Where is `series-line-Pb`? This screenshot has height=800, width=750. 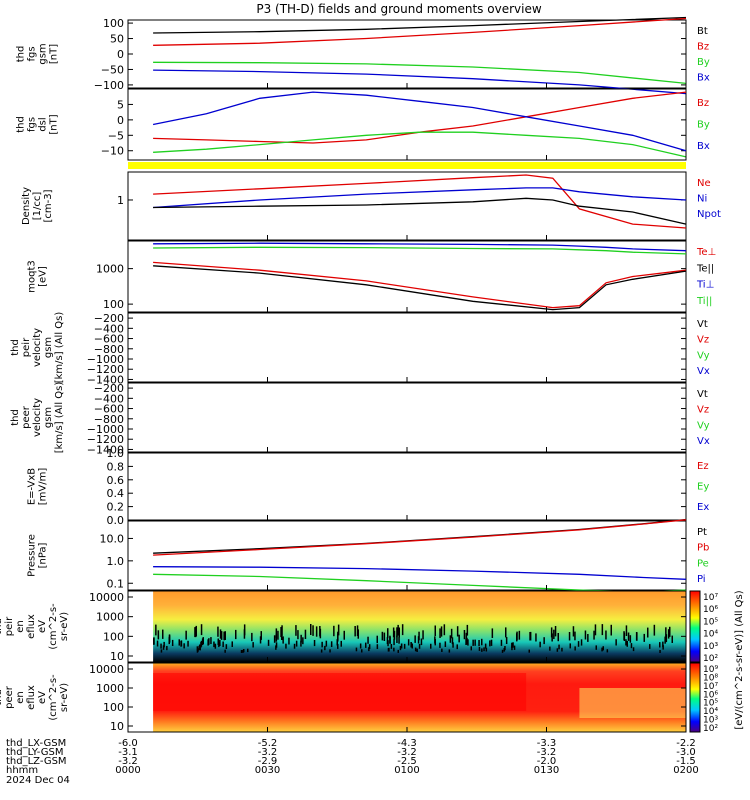 series-line-Pb is located at coordinates (420, 537).